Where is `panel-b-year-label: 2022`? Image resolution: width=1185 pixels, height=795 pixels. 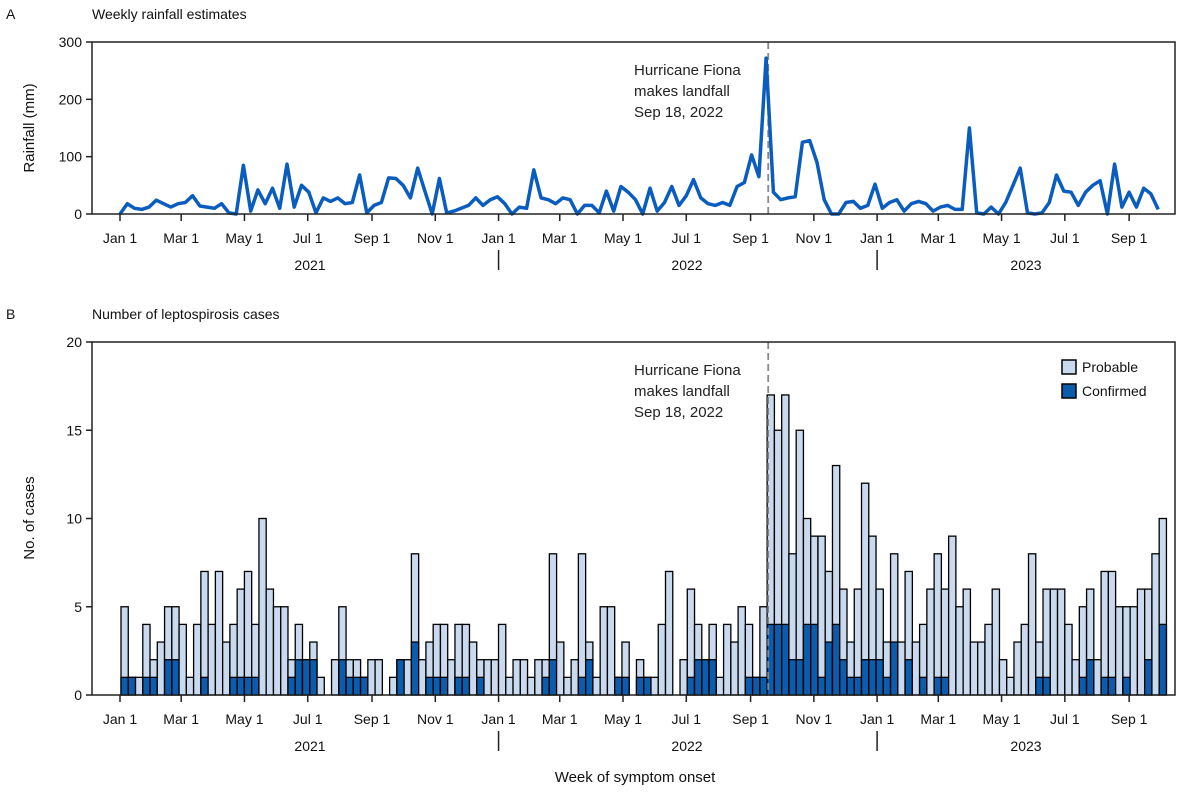
panel-b-year-label: 2022 is located at coordinates (686, 746).